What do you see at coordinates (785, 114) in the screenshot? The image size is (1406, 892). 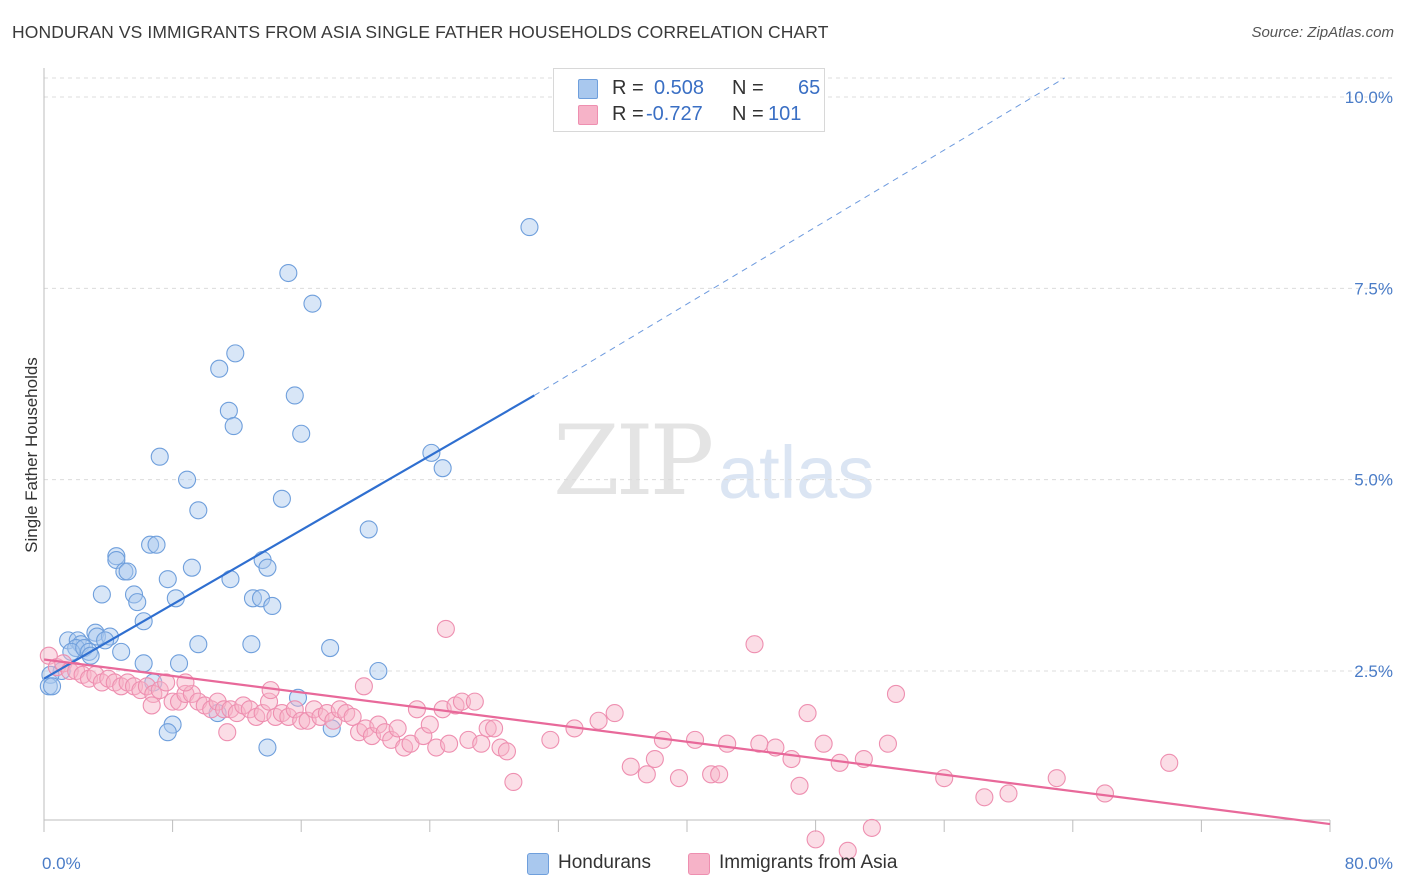 I see `legend-n-value: 101` at bounding box center [785, 114].